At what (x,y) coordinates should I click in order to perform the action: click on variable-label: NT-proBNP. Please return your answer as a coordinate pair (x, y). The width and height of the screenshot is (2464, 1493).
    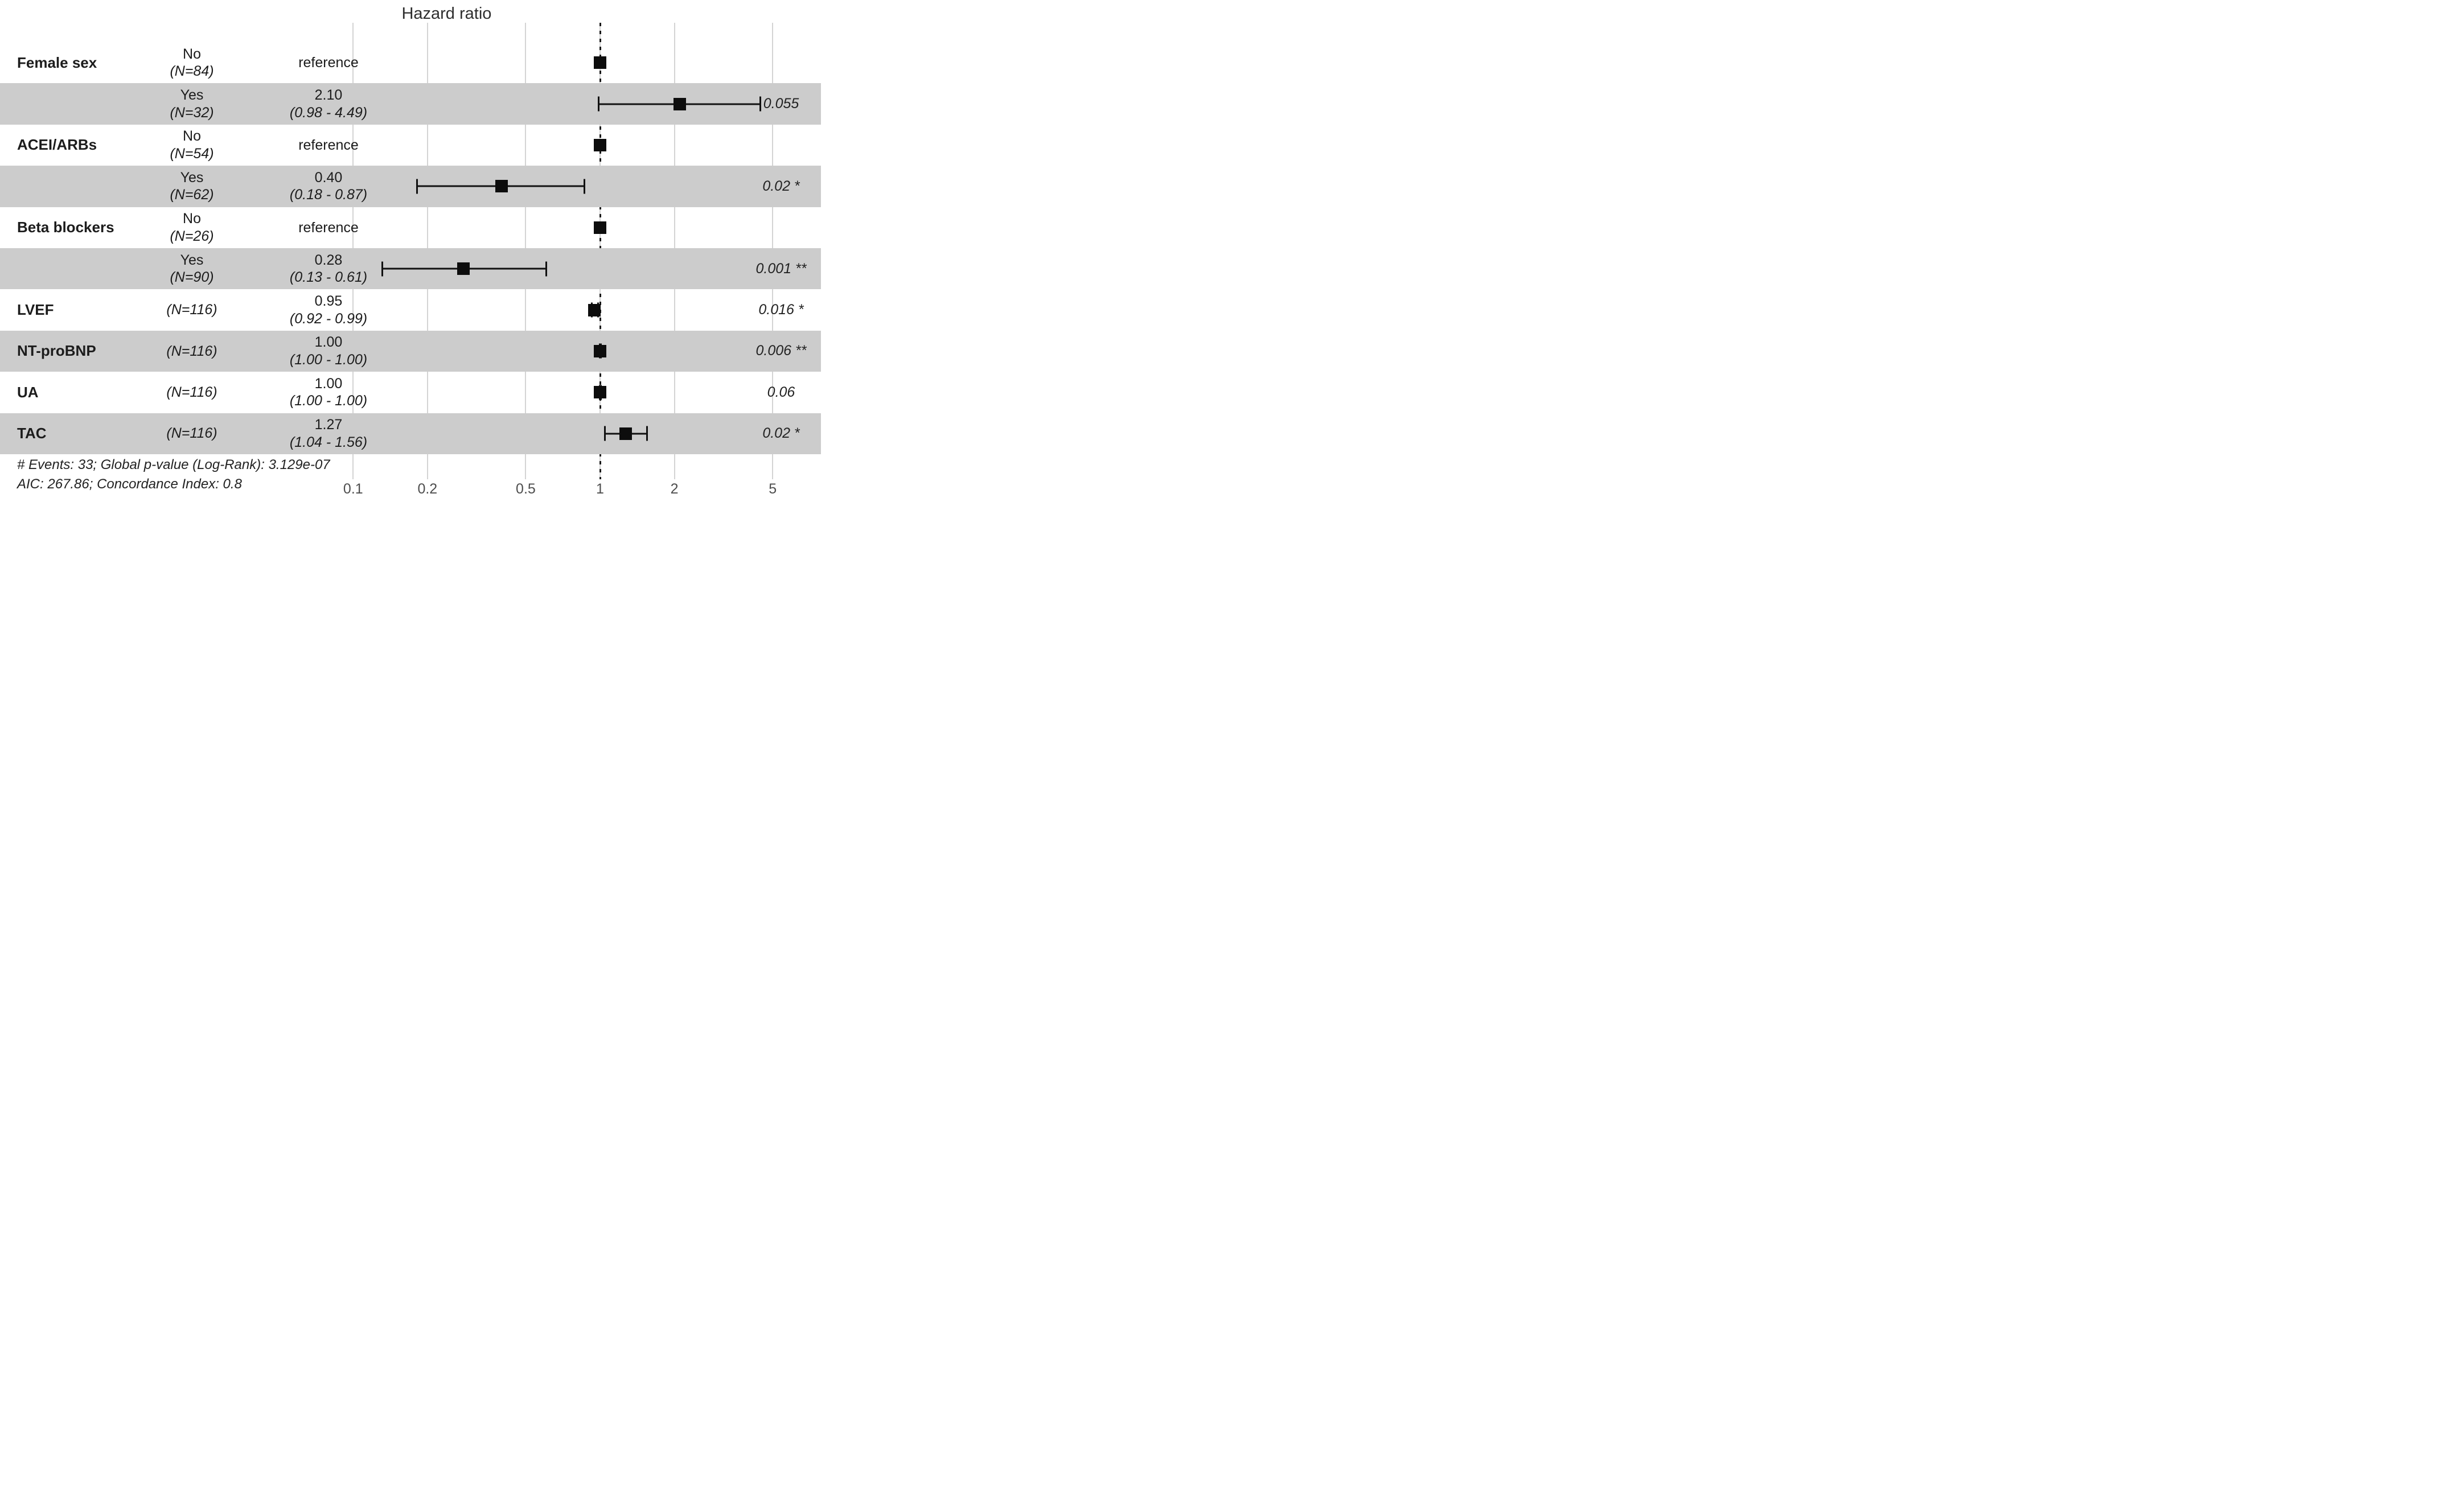
    Looking at the image, I should click on (56, 351).